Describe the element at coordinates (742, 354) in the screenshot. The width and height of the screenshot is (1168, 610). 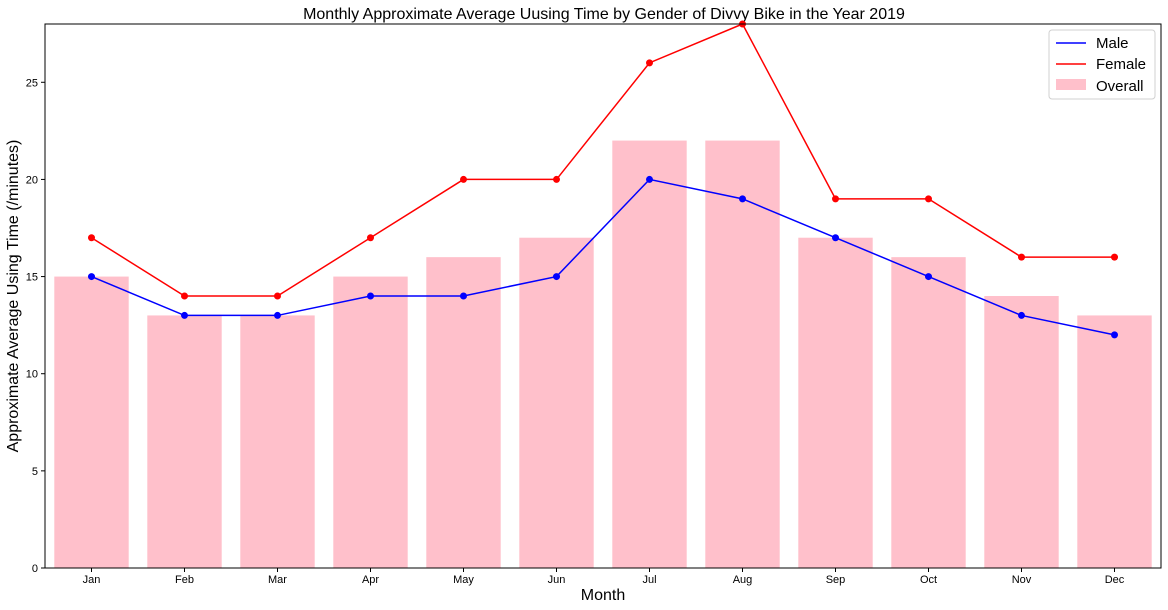
I see `bar-overall-aug` at that location.